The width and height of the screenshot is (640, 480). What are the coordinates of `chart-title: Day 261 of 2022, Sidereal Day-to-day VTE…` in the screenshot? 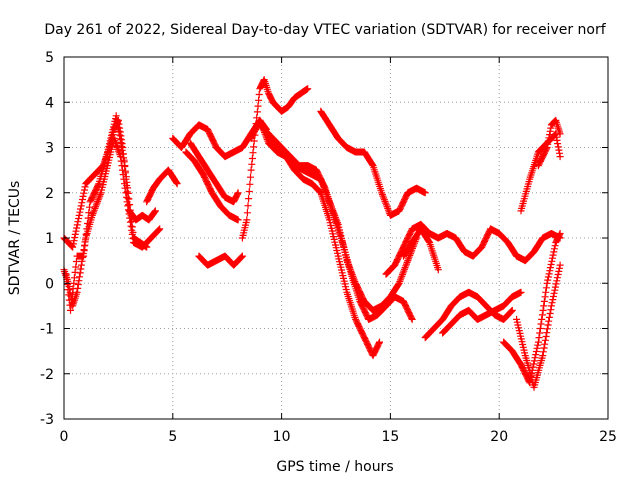 It's located at (325, 30).